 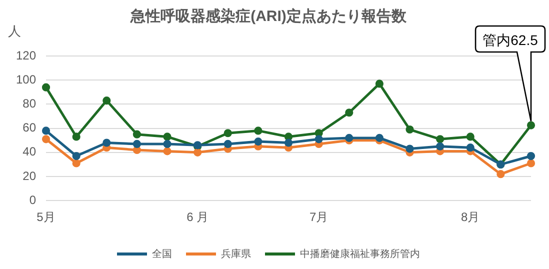 I want to click on legend-label: 全国, so click(x=162, y=254).